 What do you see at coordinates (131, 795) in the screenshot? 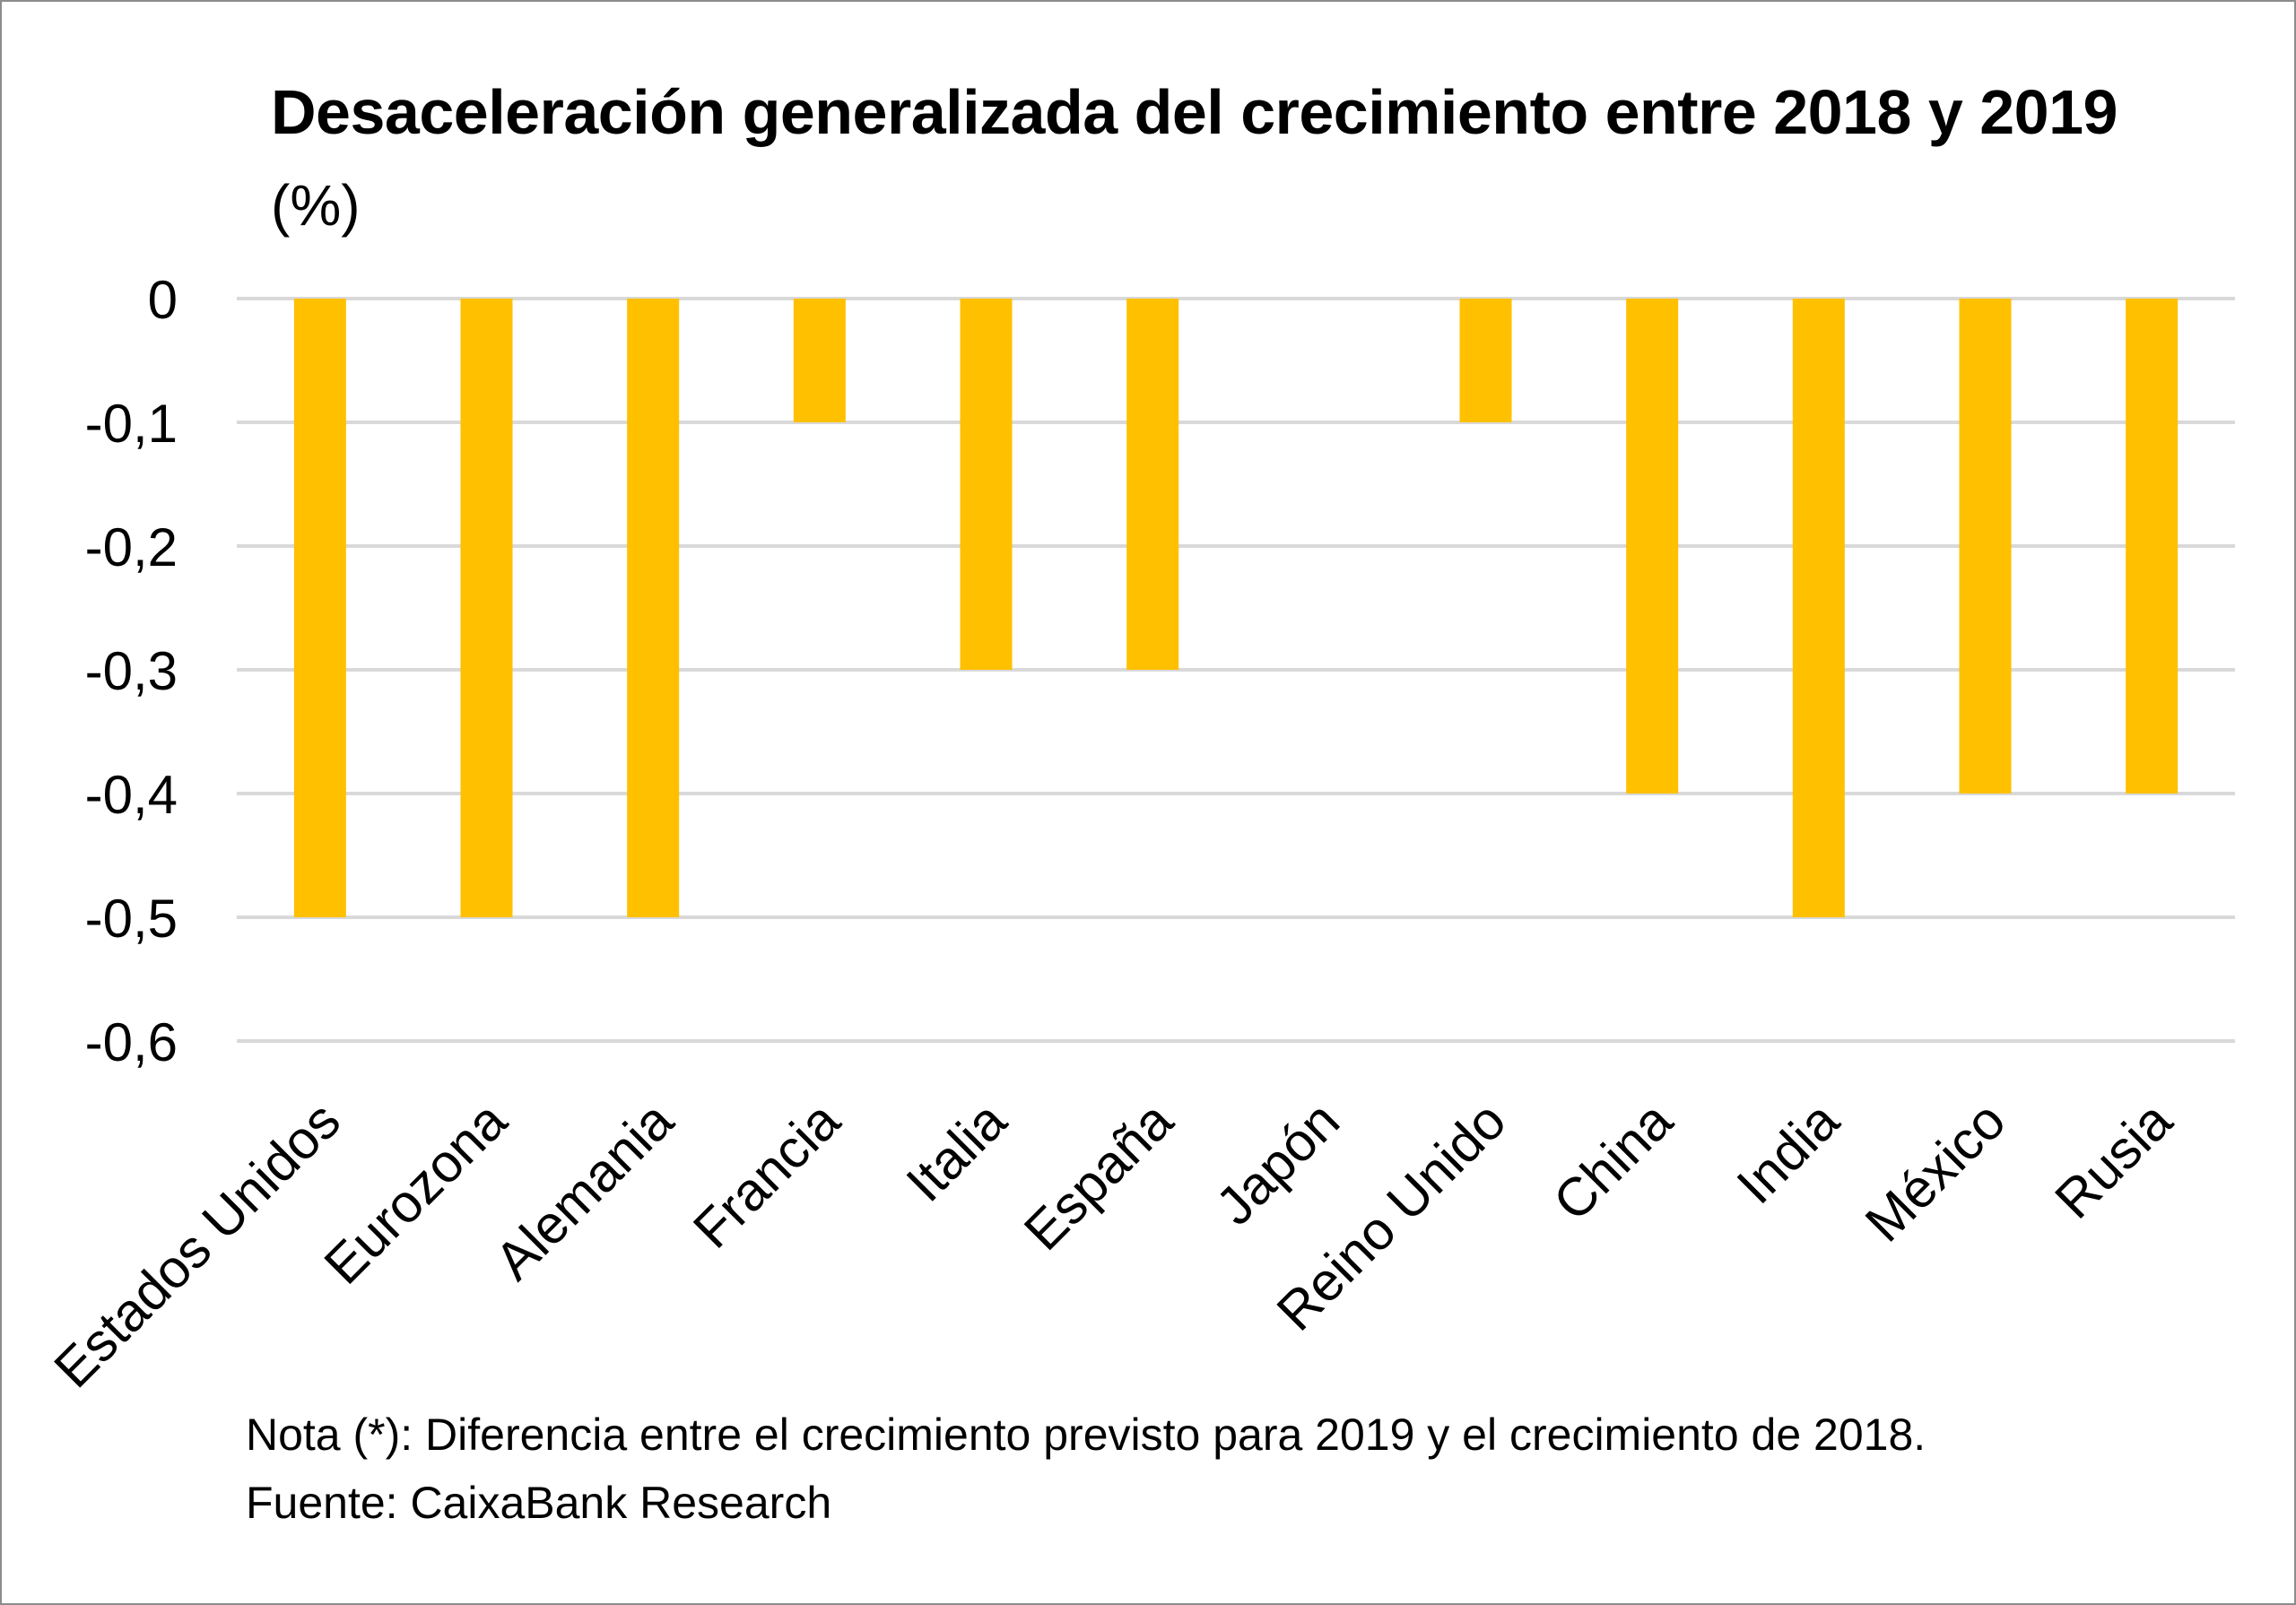
I see `y-tick-label: -0,4` at bounding box center [131, 795].